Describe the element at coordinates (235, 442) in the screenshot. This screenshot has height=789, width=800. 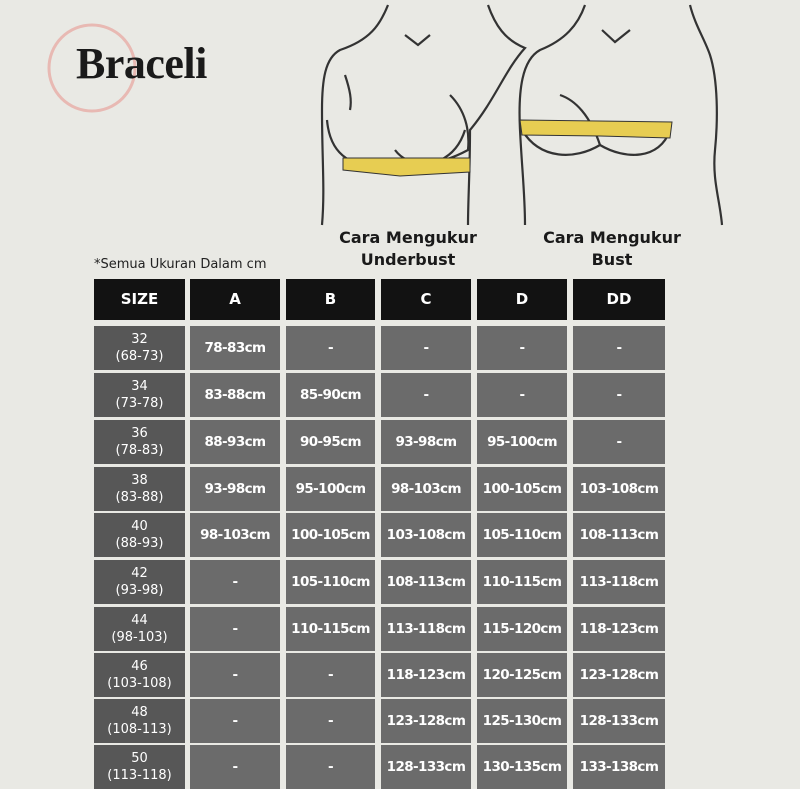
I see `value-cell: 88-93cm` at that location.